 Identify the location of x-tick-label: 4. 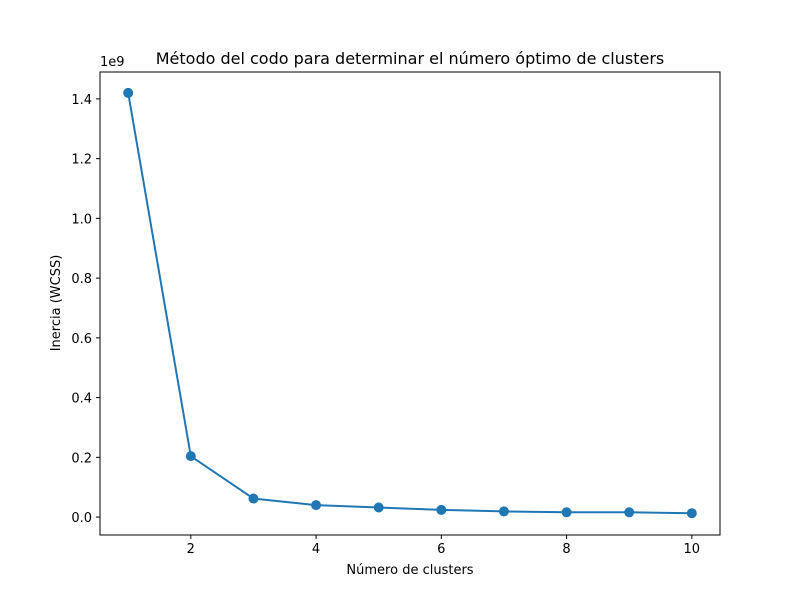
(316, 549).